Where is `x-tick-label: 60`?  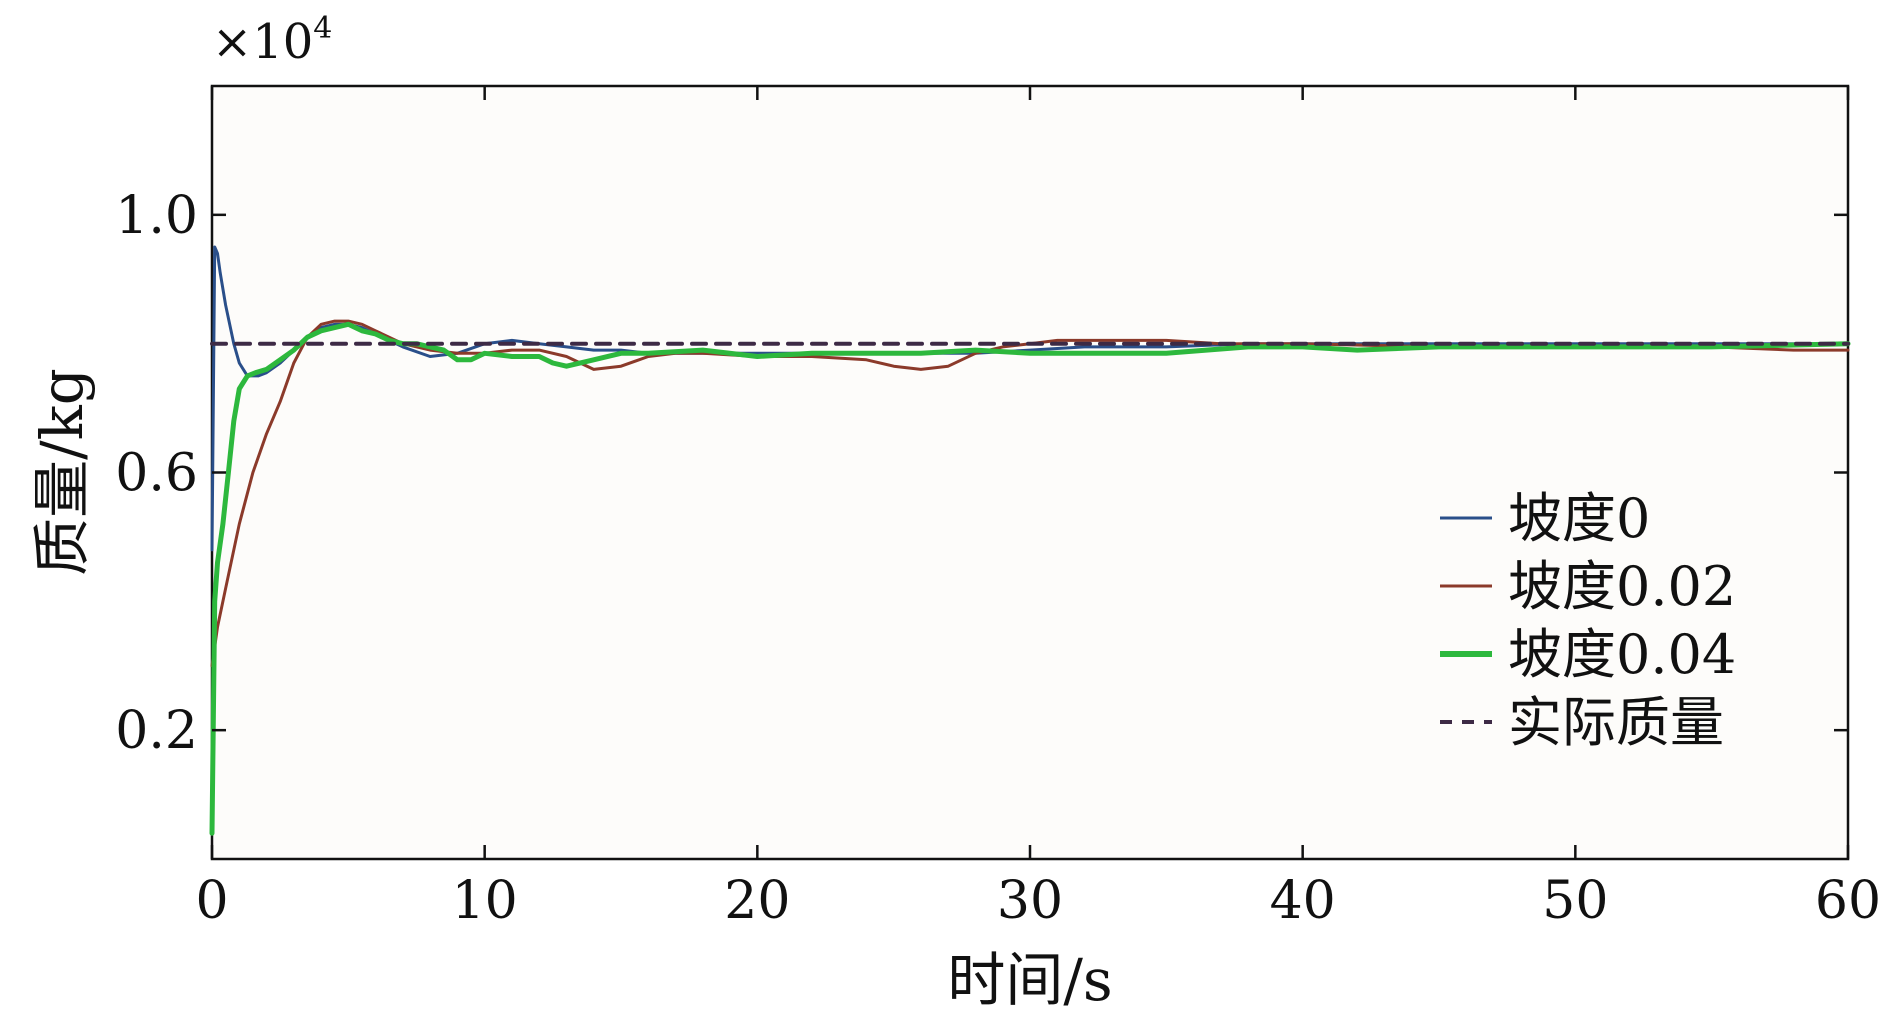 x-tick-label: 60 is located at coordinates (1848, 901).